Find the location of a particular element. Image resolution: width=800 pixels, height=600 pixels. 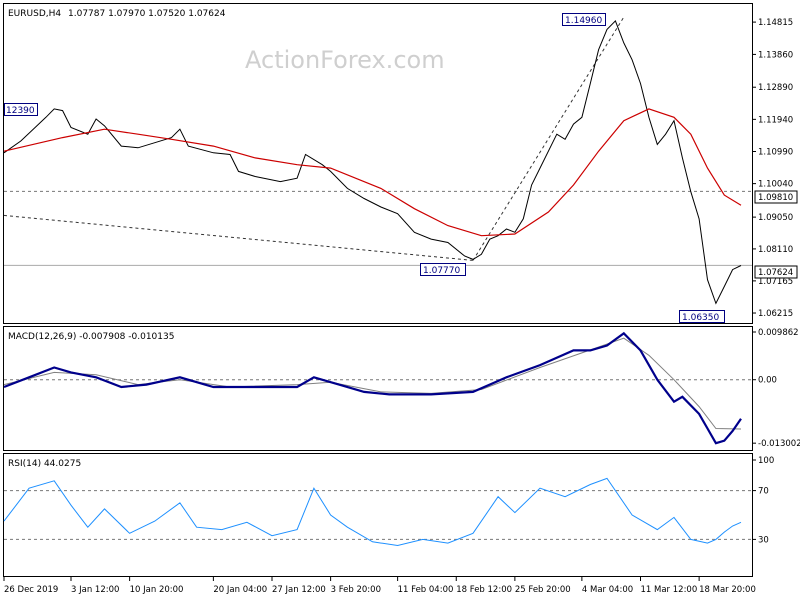

macd-axis: 0.009862 0.00 -0.013002 is located at coordinates (776, 388).